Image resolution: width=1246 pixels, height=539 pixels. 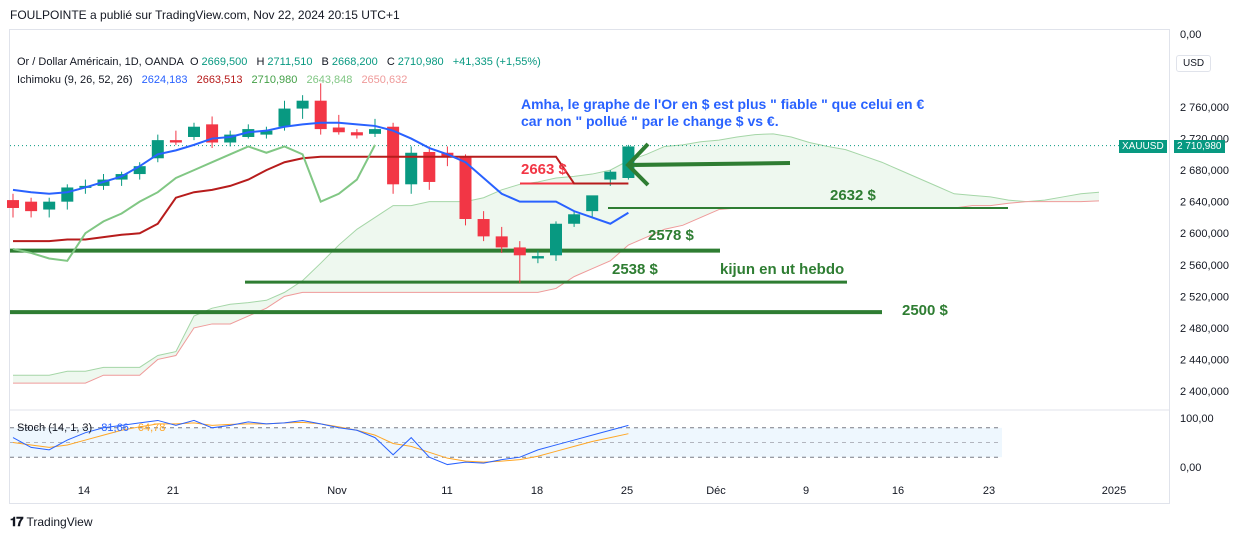 I want to click on x-tick-label: 9, so click(x=806, y=491).